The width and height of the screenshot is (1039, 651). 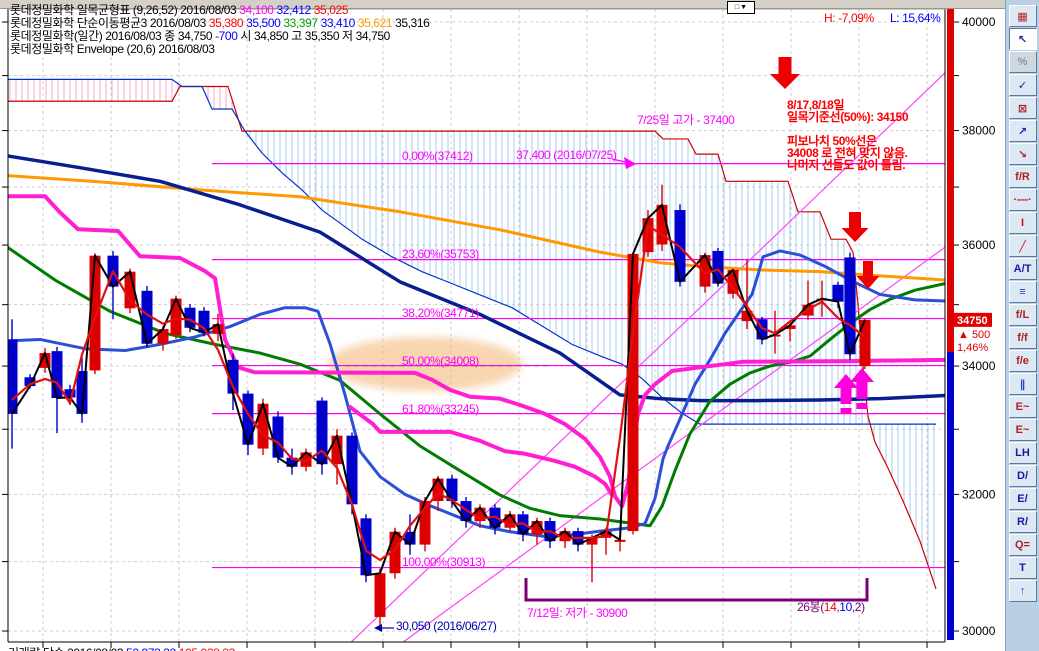 I want to click on tool-multi-line-icon: ≡, so click(x=1022, y=292).